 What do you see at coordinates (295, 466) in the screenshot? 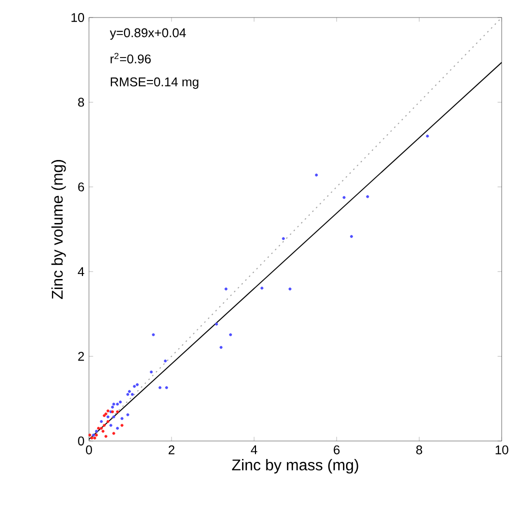
I see `x-axis-title: Zinc by mass (mg)` at bounding box center [295, 466].